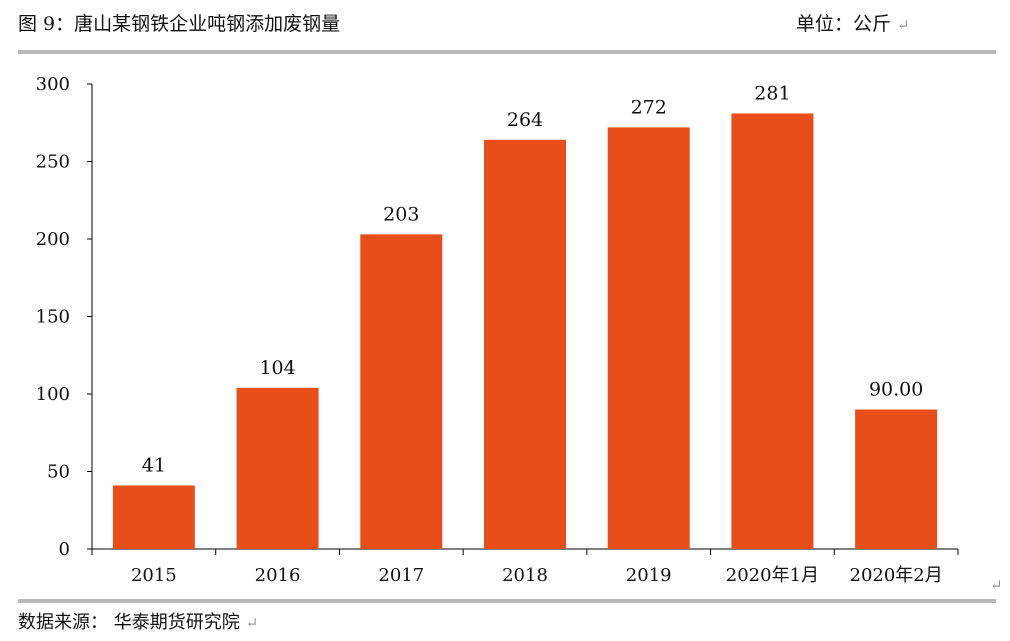 The height and width of the screenshot is (641, 1010). I want to click on y-tick-label: 150, so click(53, 317).